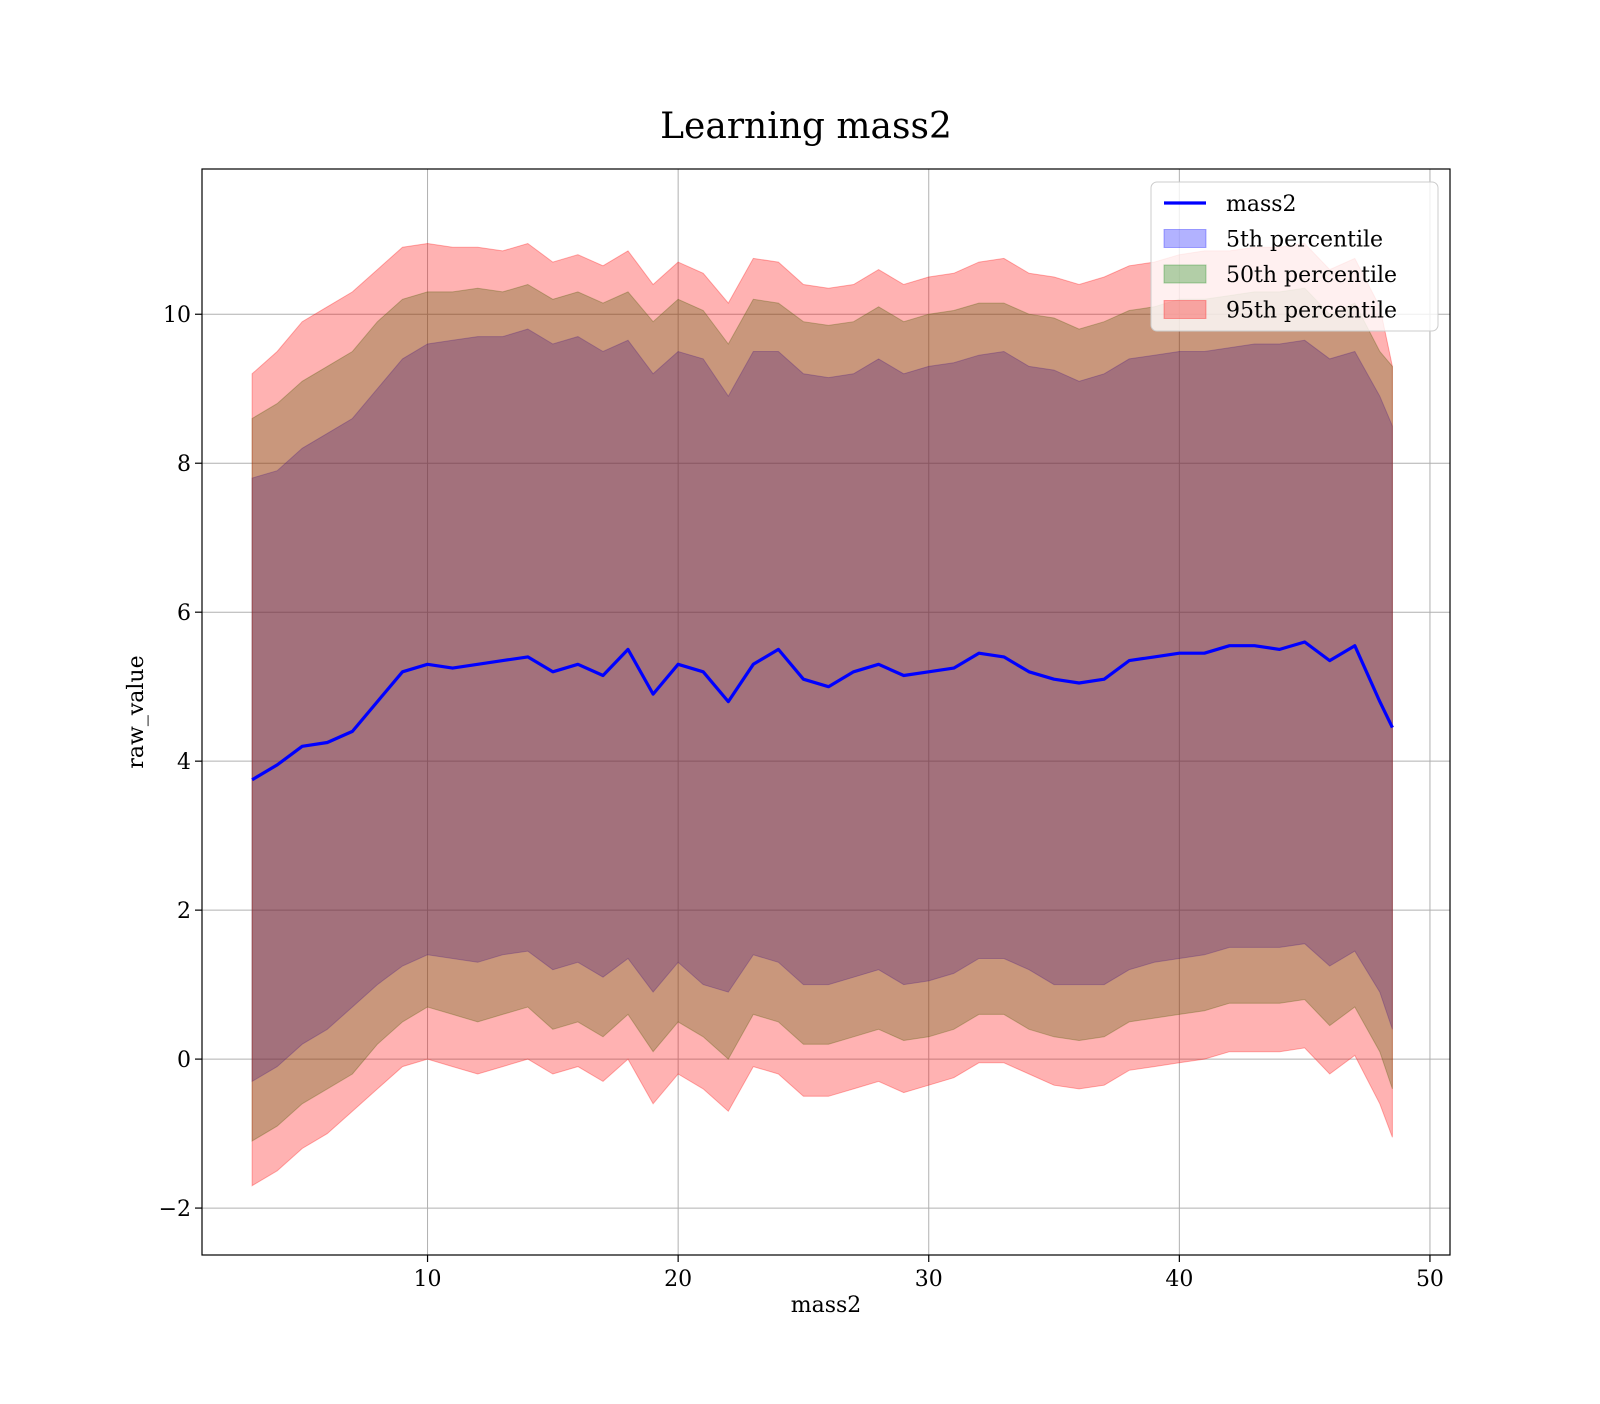  I want to click on legend-label: 50th percentile, so click(1311, 275).